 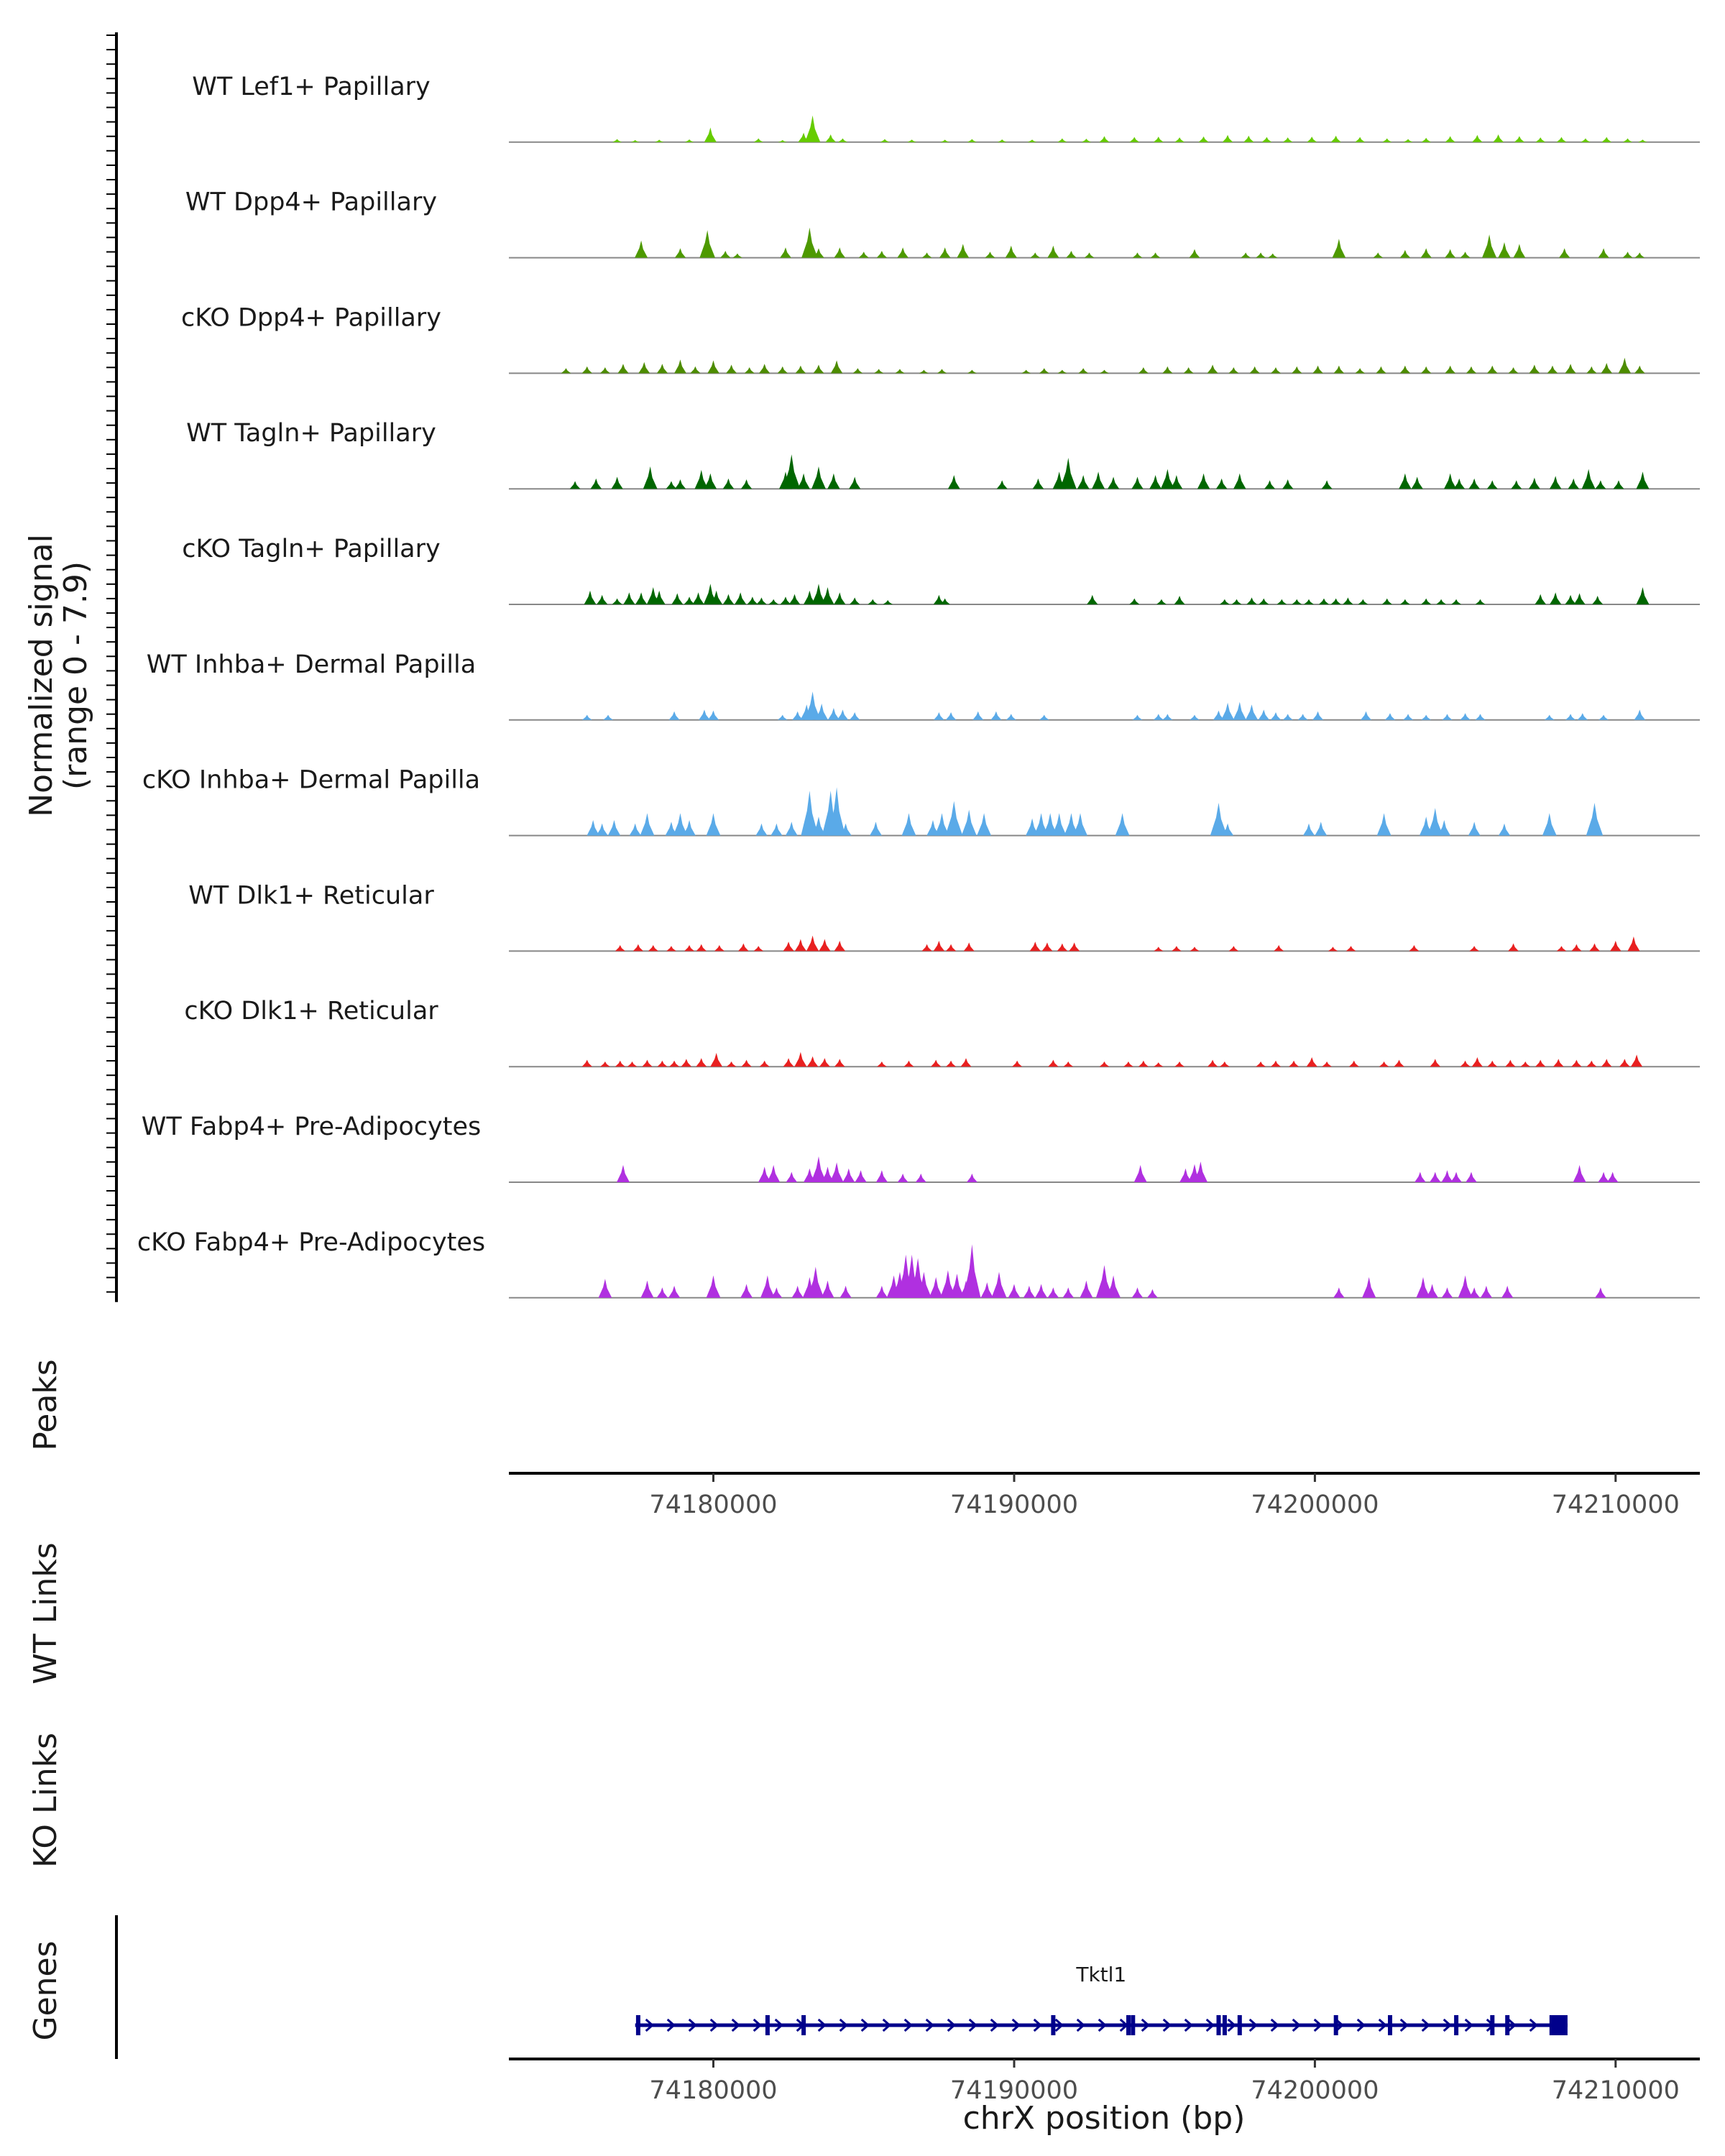 What do you see at coordinates (41, 675) in the screenshot?
I see `signal-axis-label: Normalized signal` at bounding box center [41, 675].